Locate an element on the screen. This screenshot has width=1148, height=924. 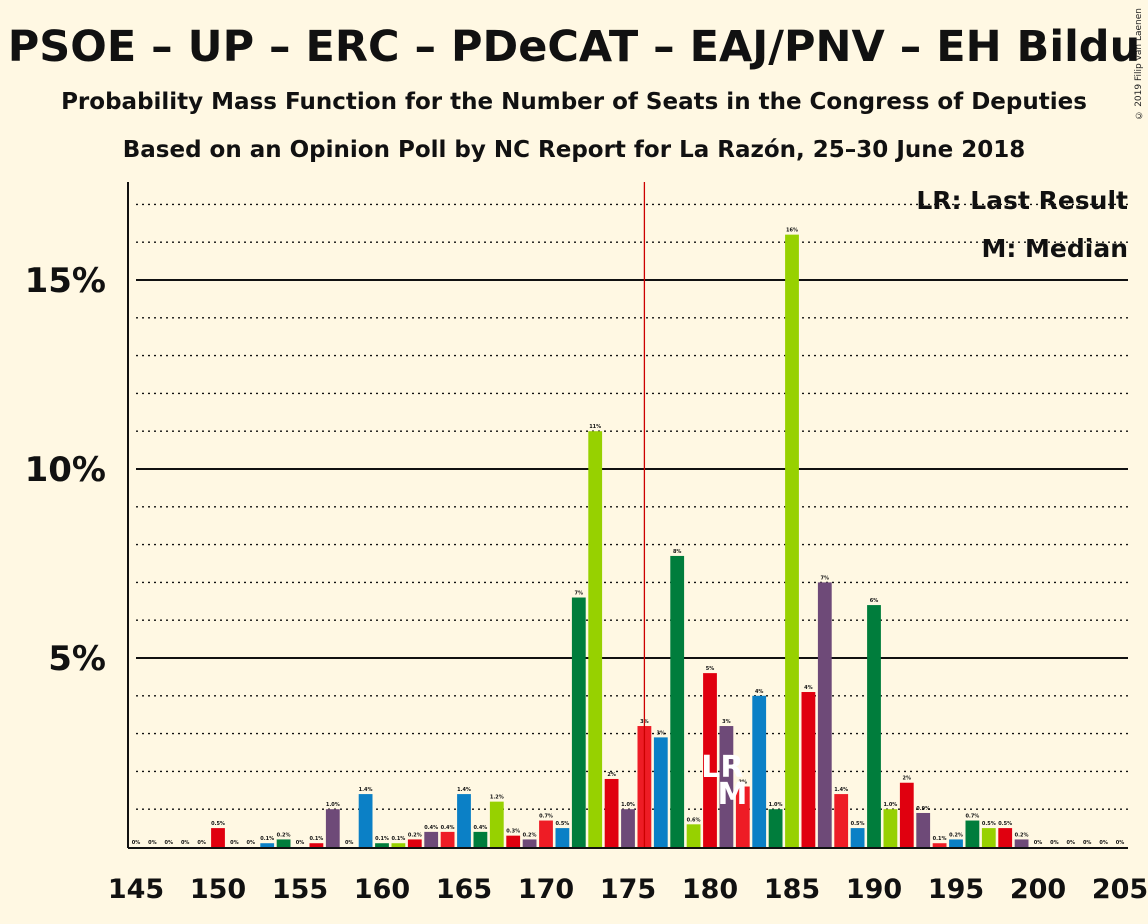
bar-label-188: 1.4% is located at coordinates (841, 790).